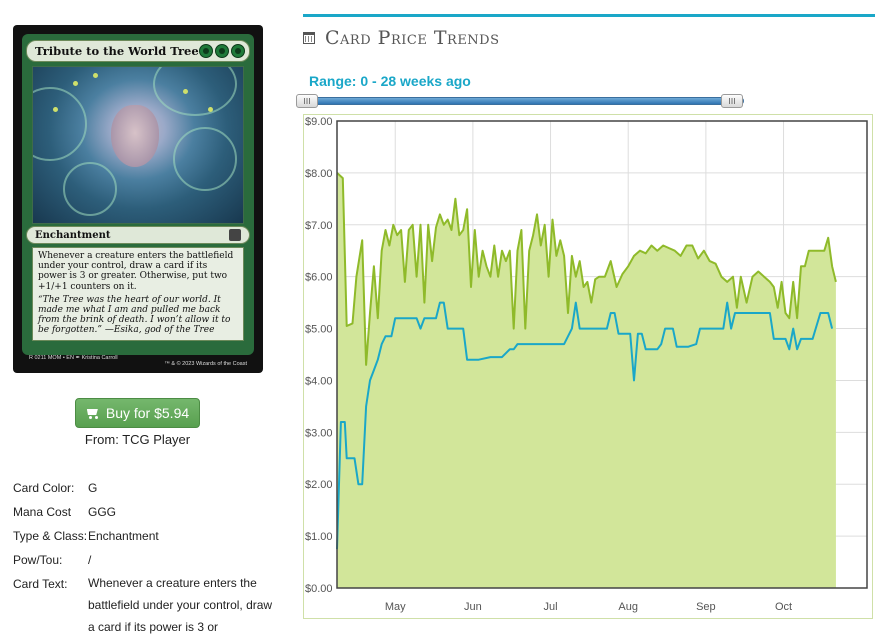 This screenshot has width=882, height=638. Describe the element at coordinates (319, 589) in the screenshot. I see `y-tick-label: $0.00` at that location.